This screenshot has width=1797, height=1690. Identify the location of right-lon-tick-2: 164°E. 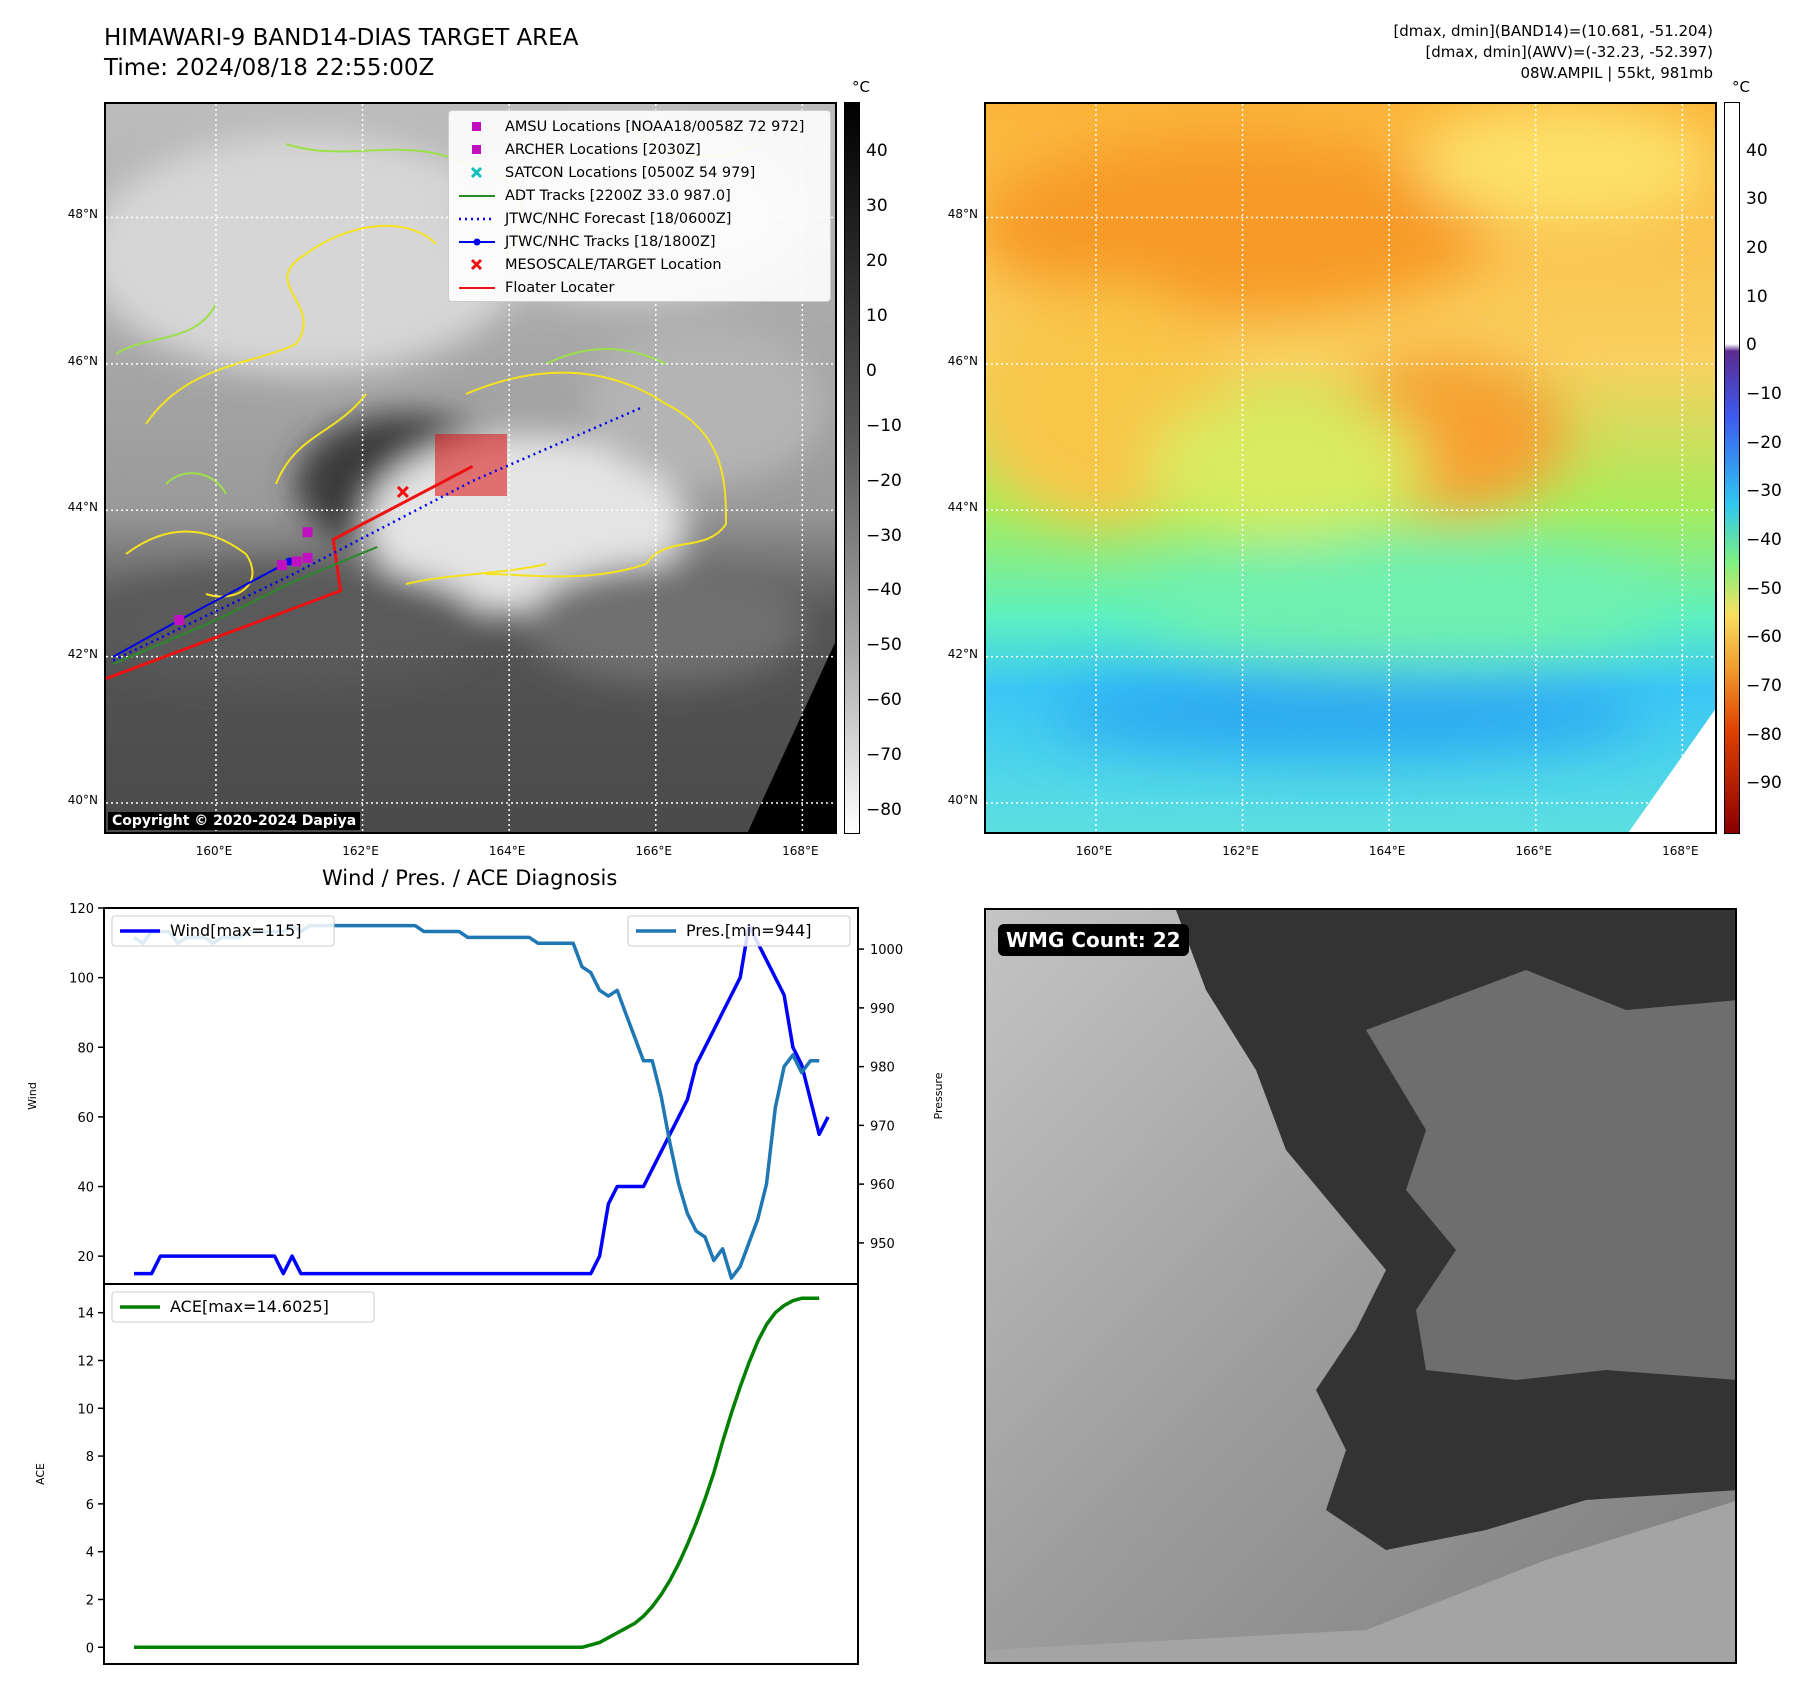
(1387, 851).